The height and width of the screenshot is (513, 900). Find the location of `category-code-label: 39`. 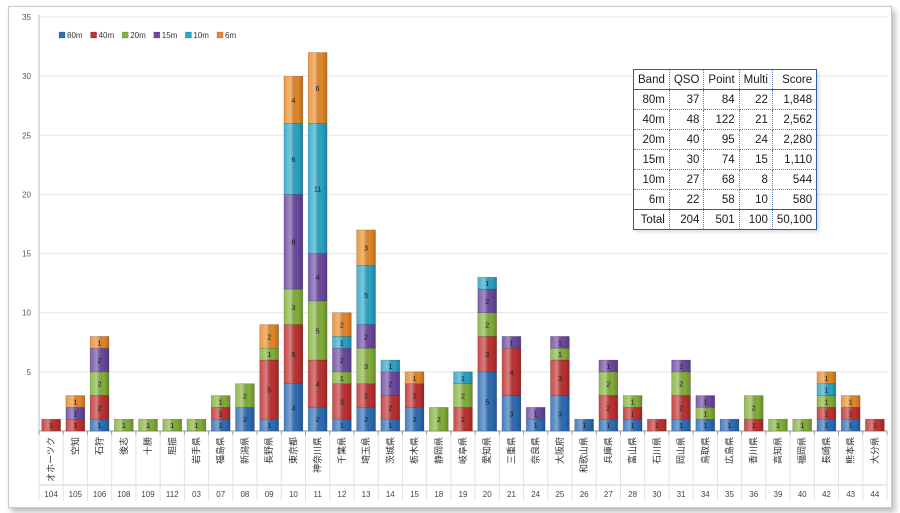

category-code-label: 39 is located at coordinates (778, 494).